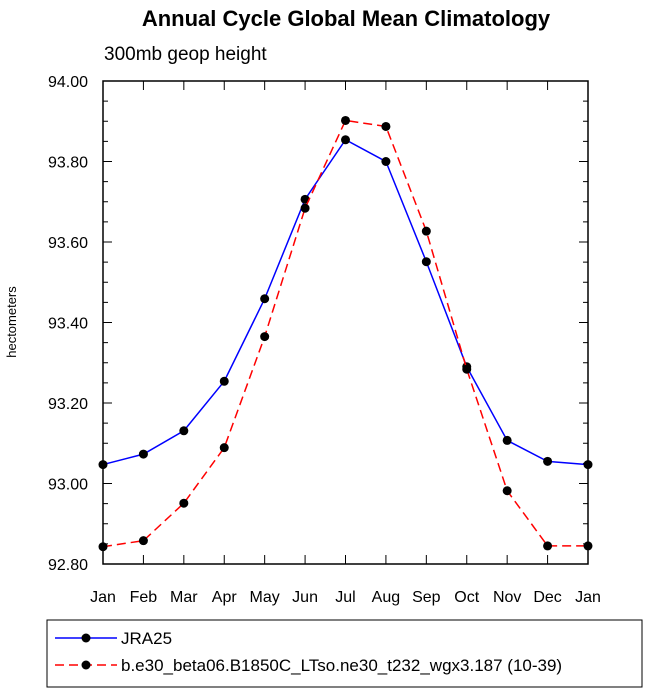 This screenshot has width=649, height=691. I want to click on y-tick-label: 93.20, so click(68, 404).